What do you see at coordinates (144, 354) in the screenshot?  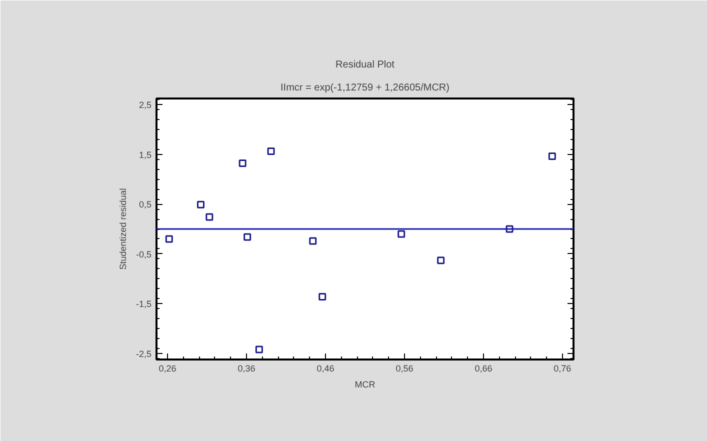 I see `y-tick-label: -2,5` at bounding box center [144, 354].